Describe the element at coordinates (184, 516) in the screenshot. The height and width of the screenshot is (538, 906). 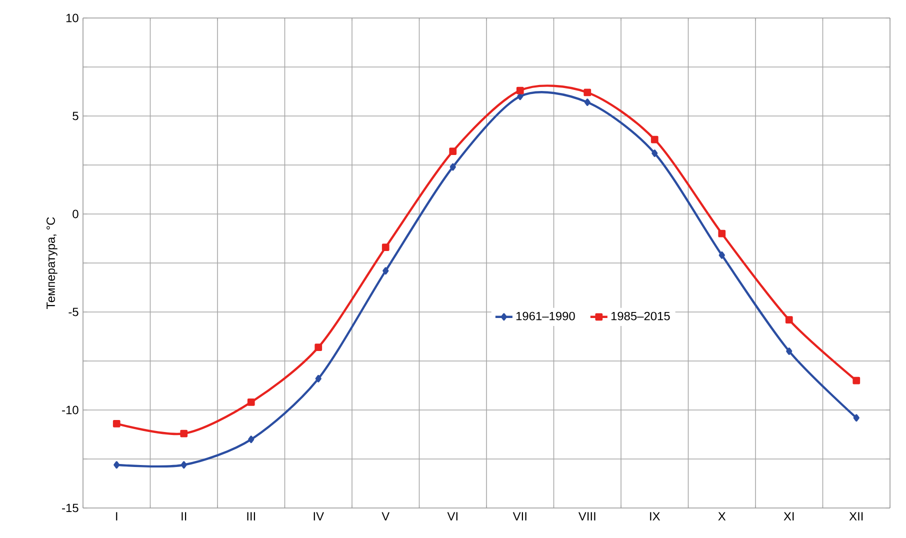
I see `x-tick-label: II` at that location.